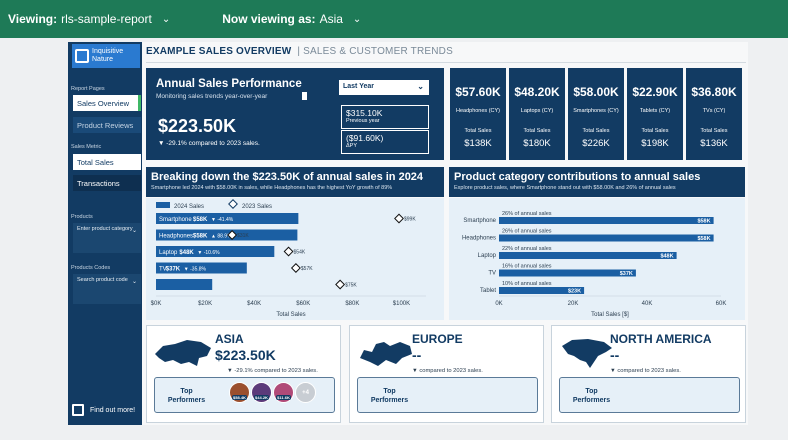 This screenshot has height=440, width=788. I want to click on bar-category-label: Smartphone, so click(175, 220).